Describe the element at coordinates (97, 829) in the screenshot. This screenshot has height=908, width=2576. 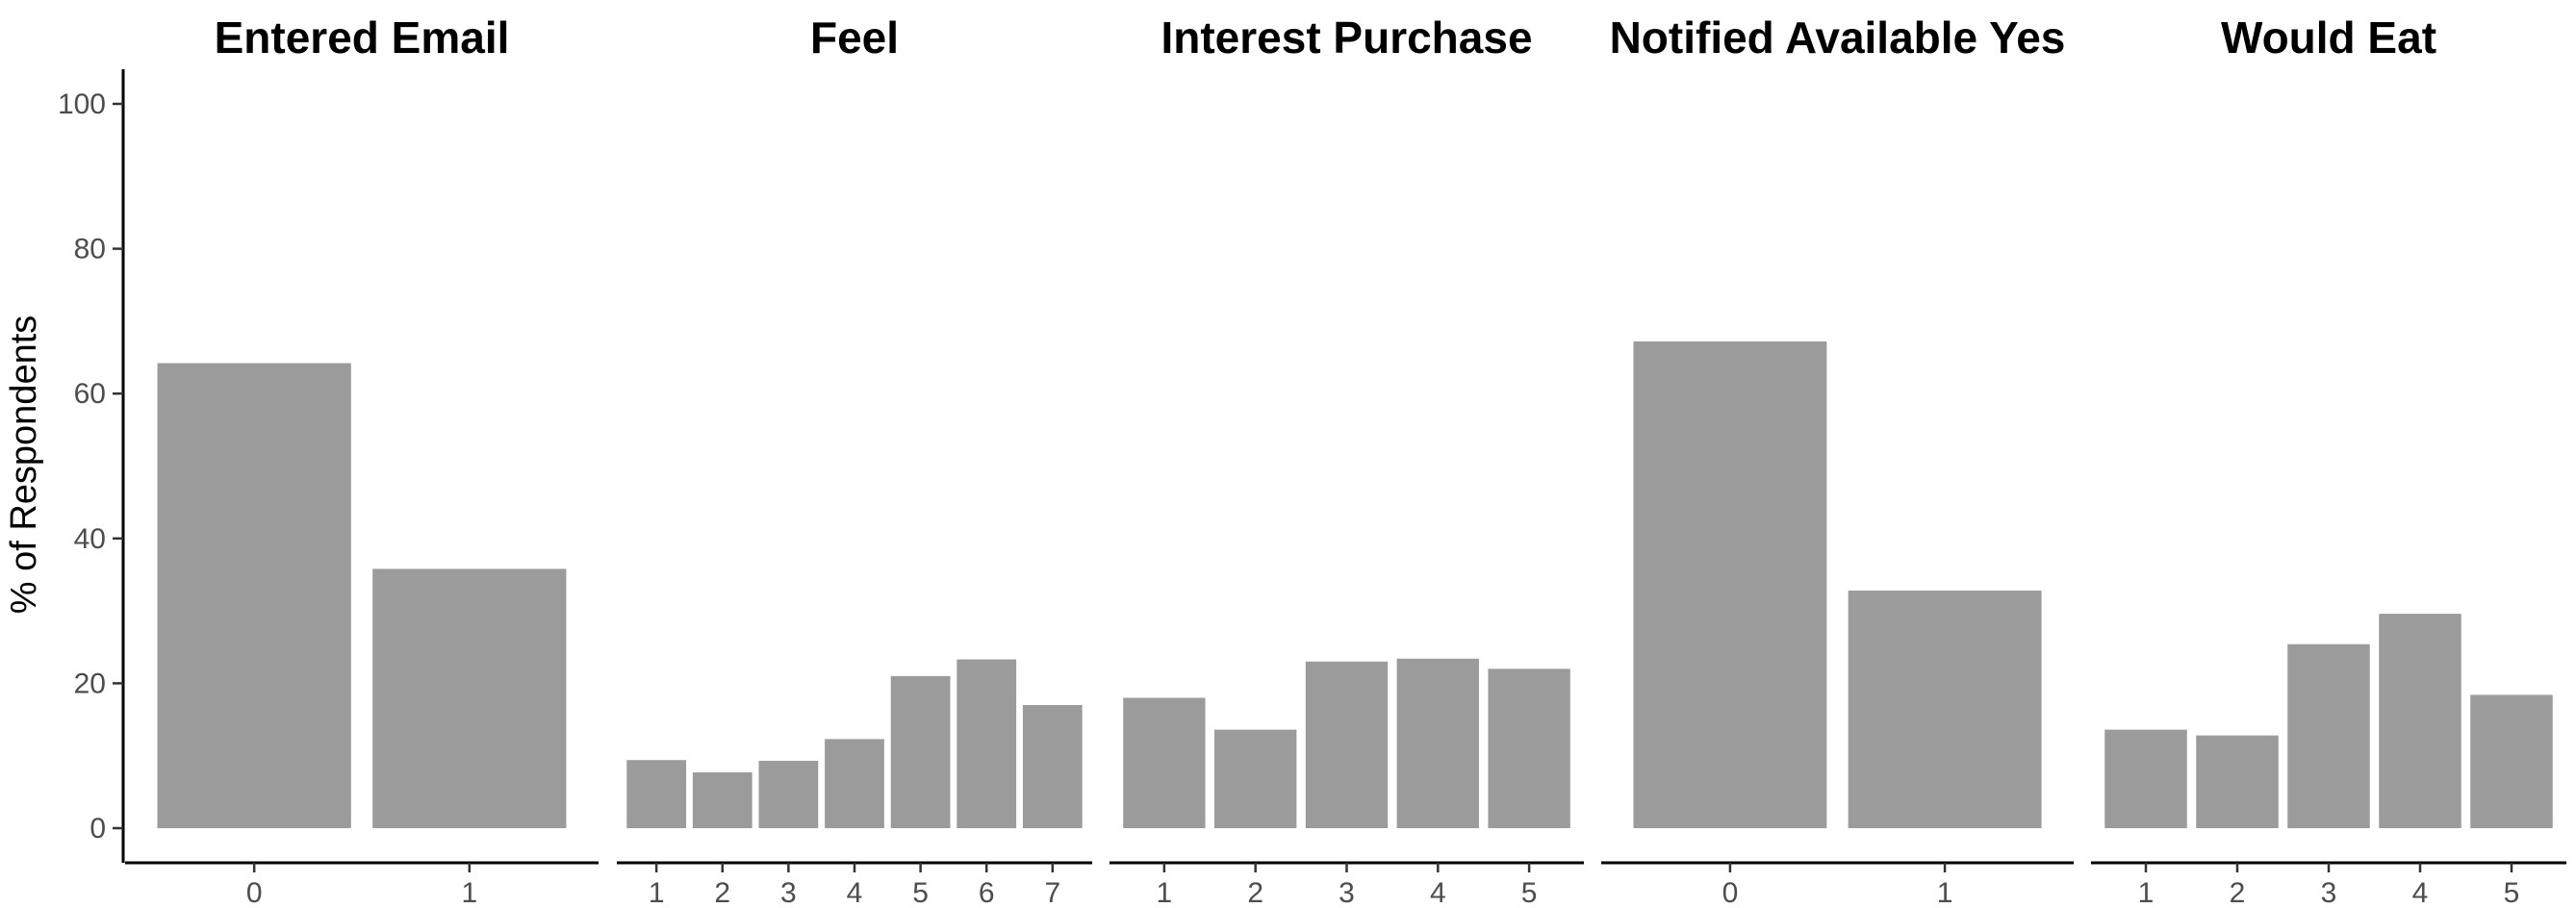
I see `y-tick-label: 0` at that location.